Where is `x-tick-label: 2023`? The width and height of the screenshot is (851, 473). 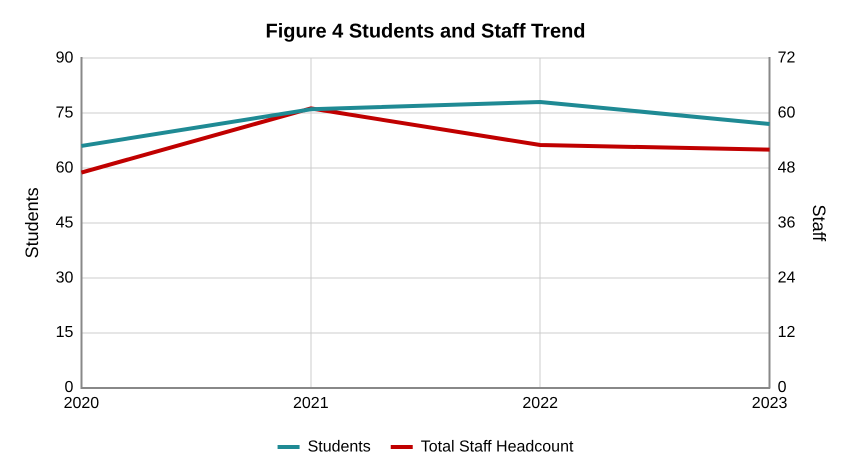 x-tick-label: 2023 is located at coordinates (770, 403).